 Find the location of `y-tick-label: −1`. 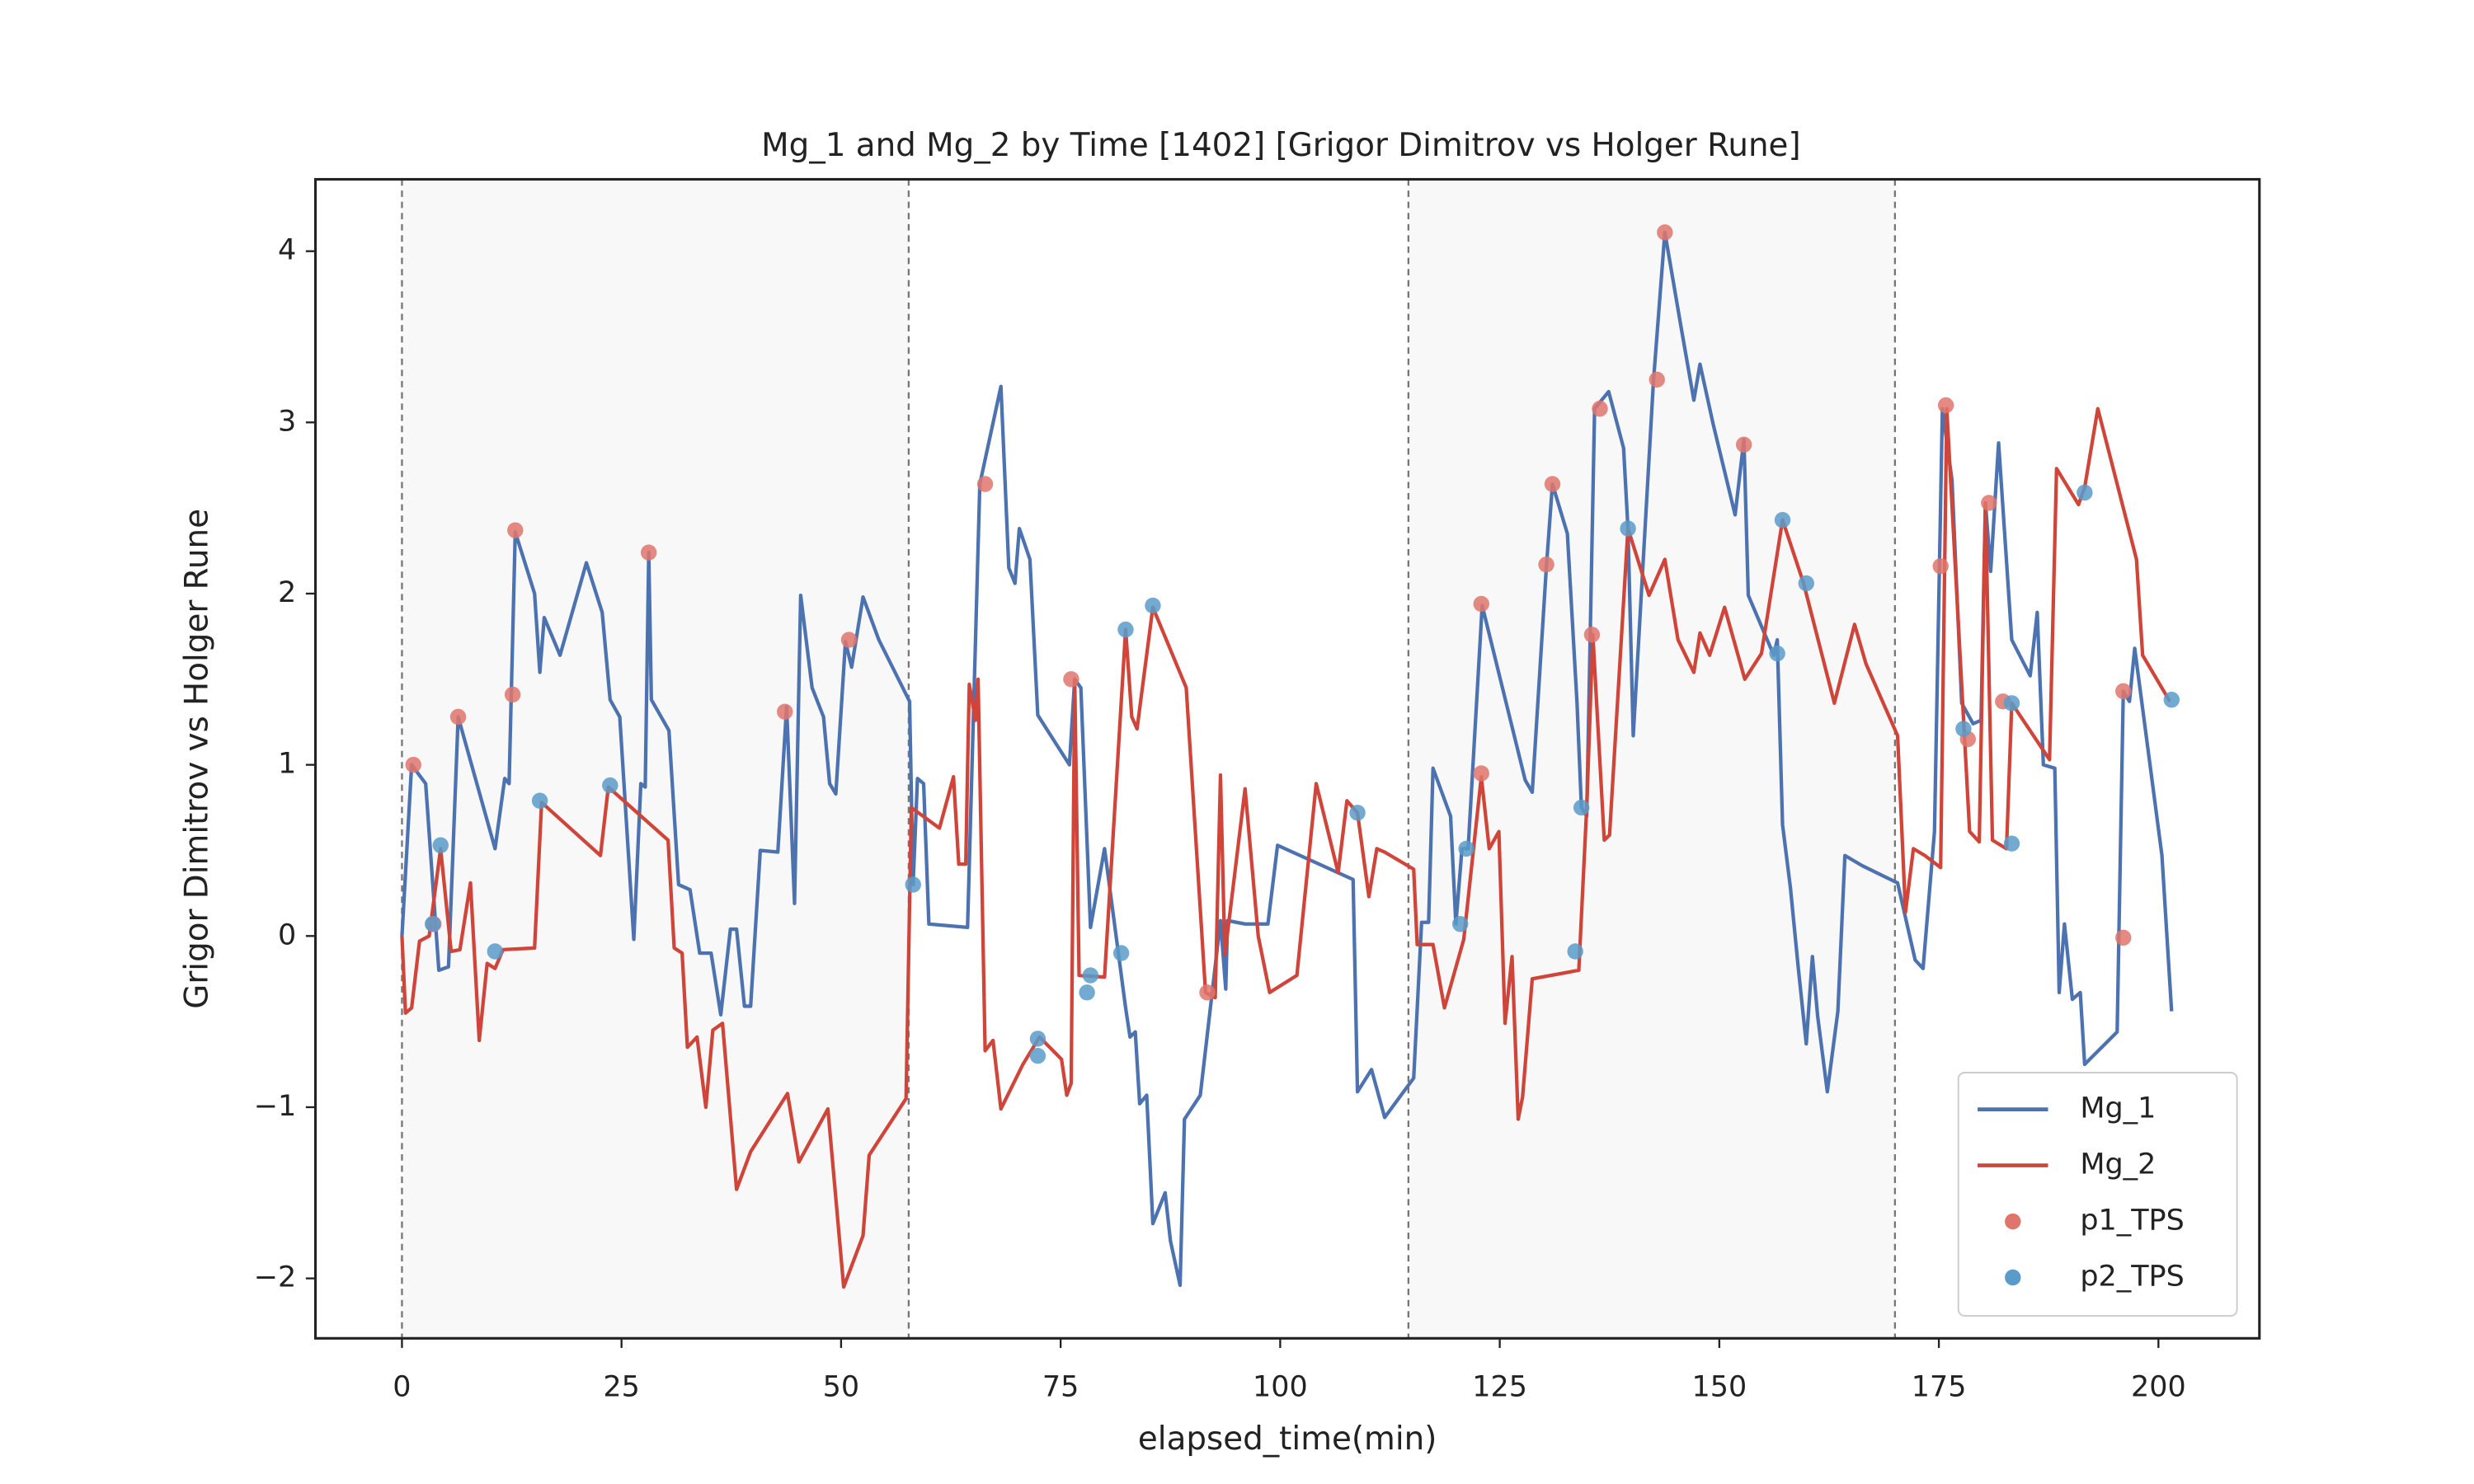

y-tick-label: −1 is located at coordinates (275, 1106).